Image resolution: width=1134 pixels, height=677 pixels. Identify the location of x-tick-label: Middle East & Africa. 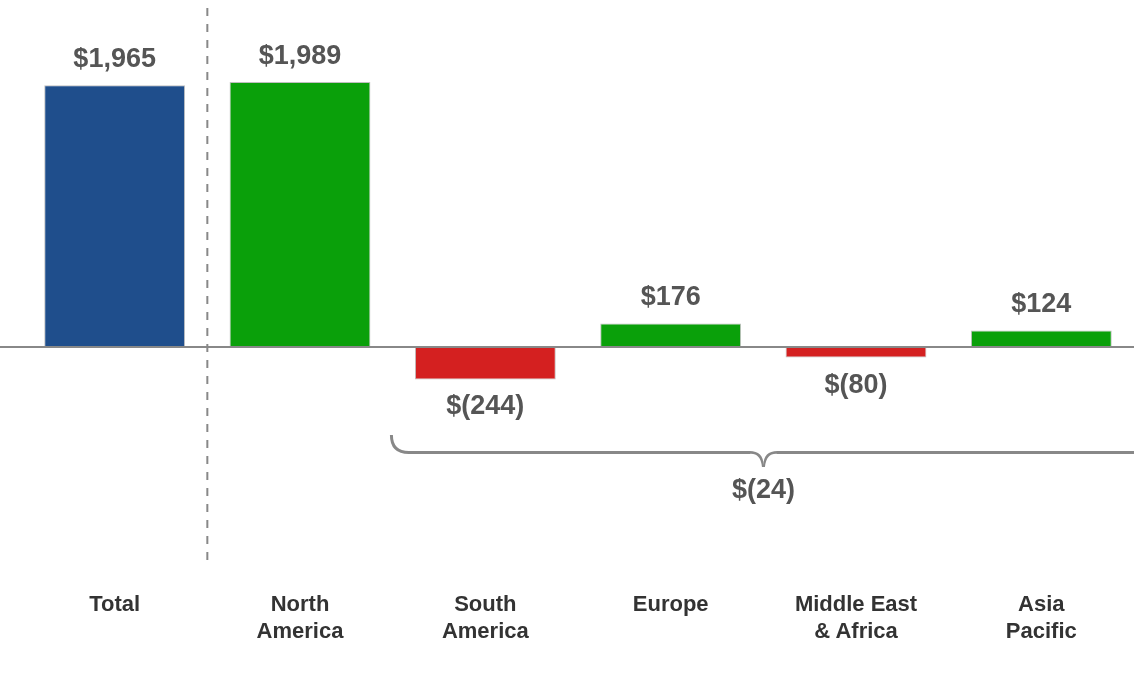
(856, 617).